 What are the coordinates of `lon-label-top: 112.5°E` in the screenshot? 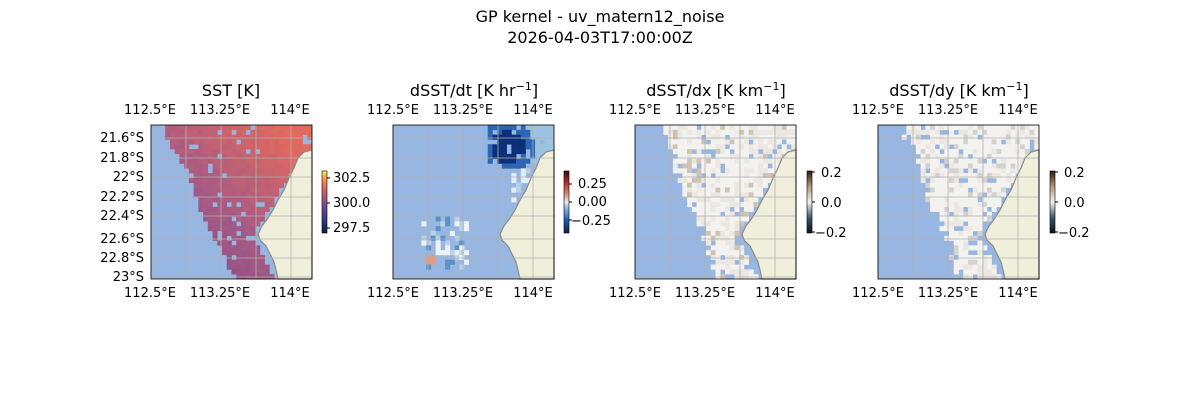 It's located at (150, 110).